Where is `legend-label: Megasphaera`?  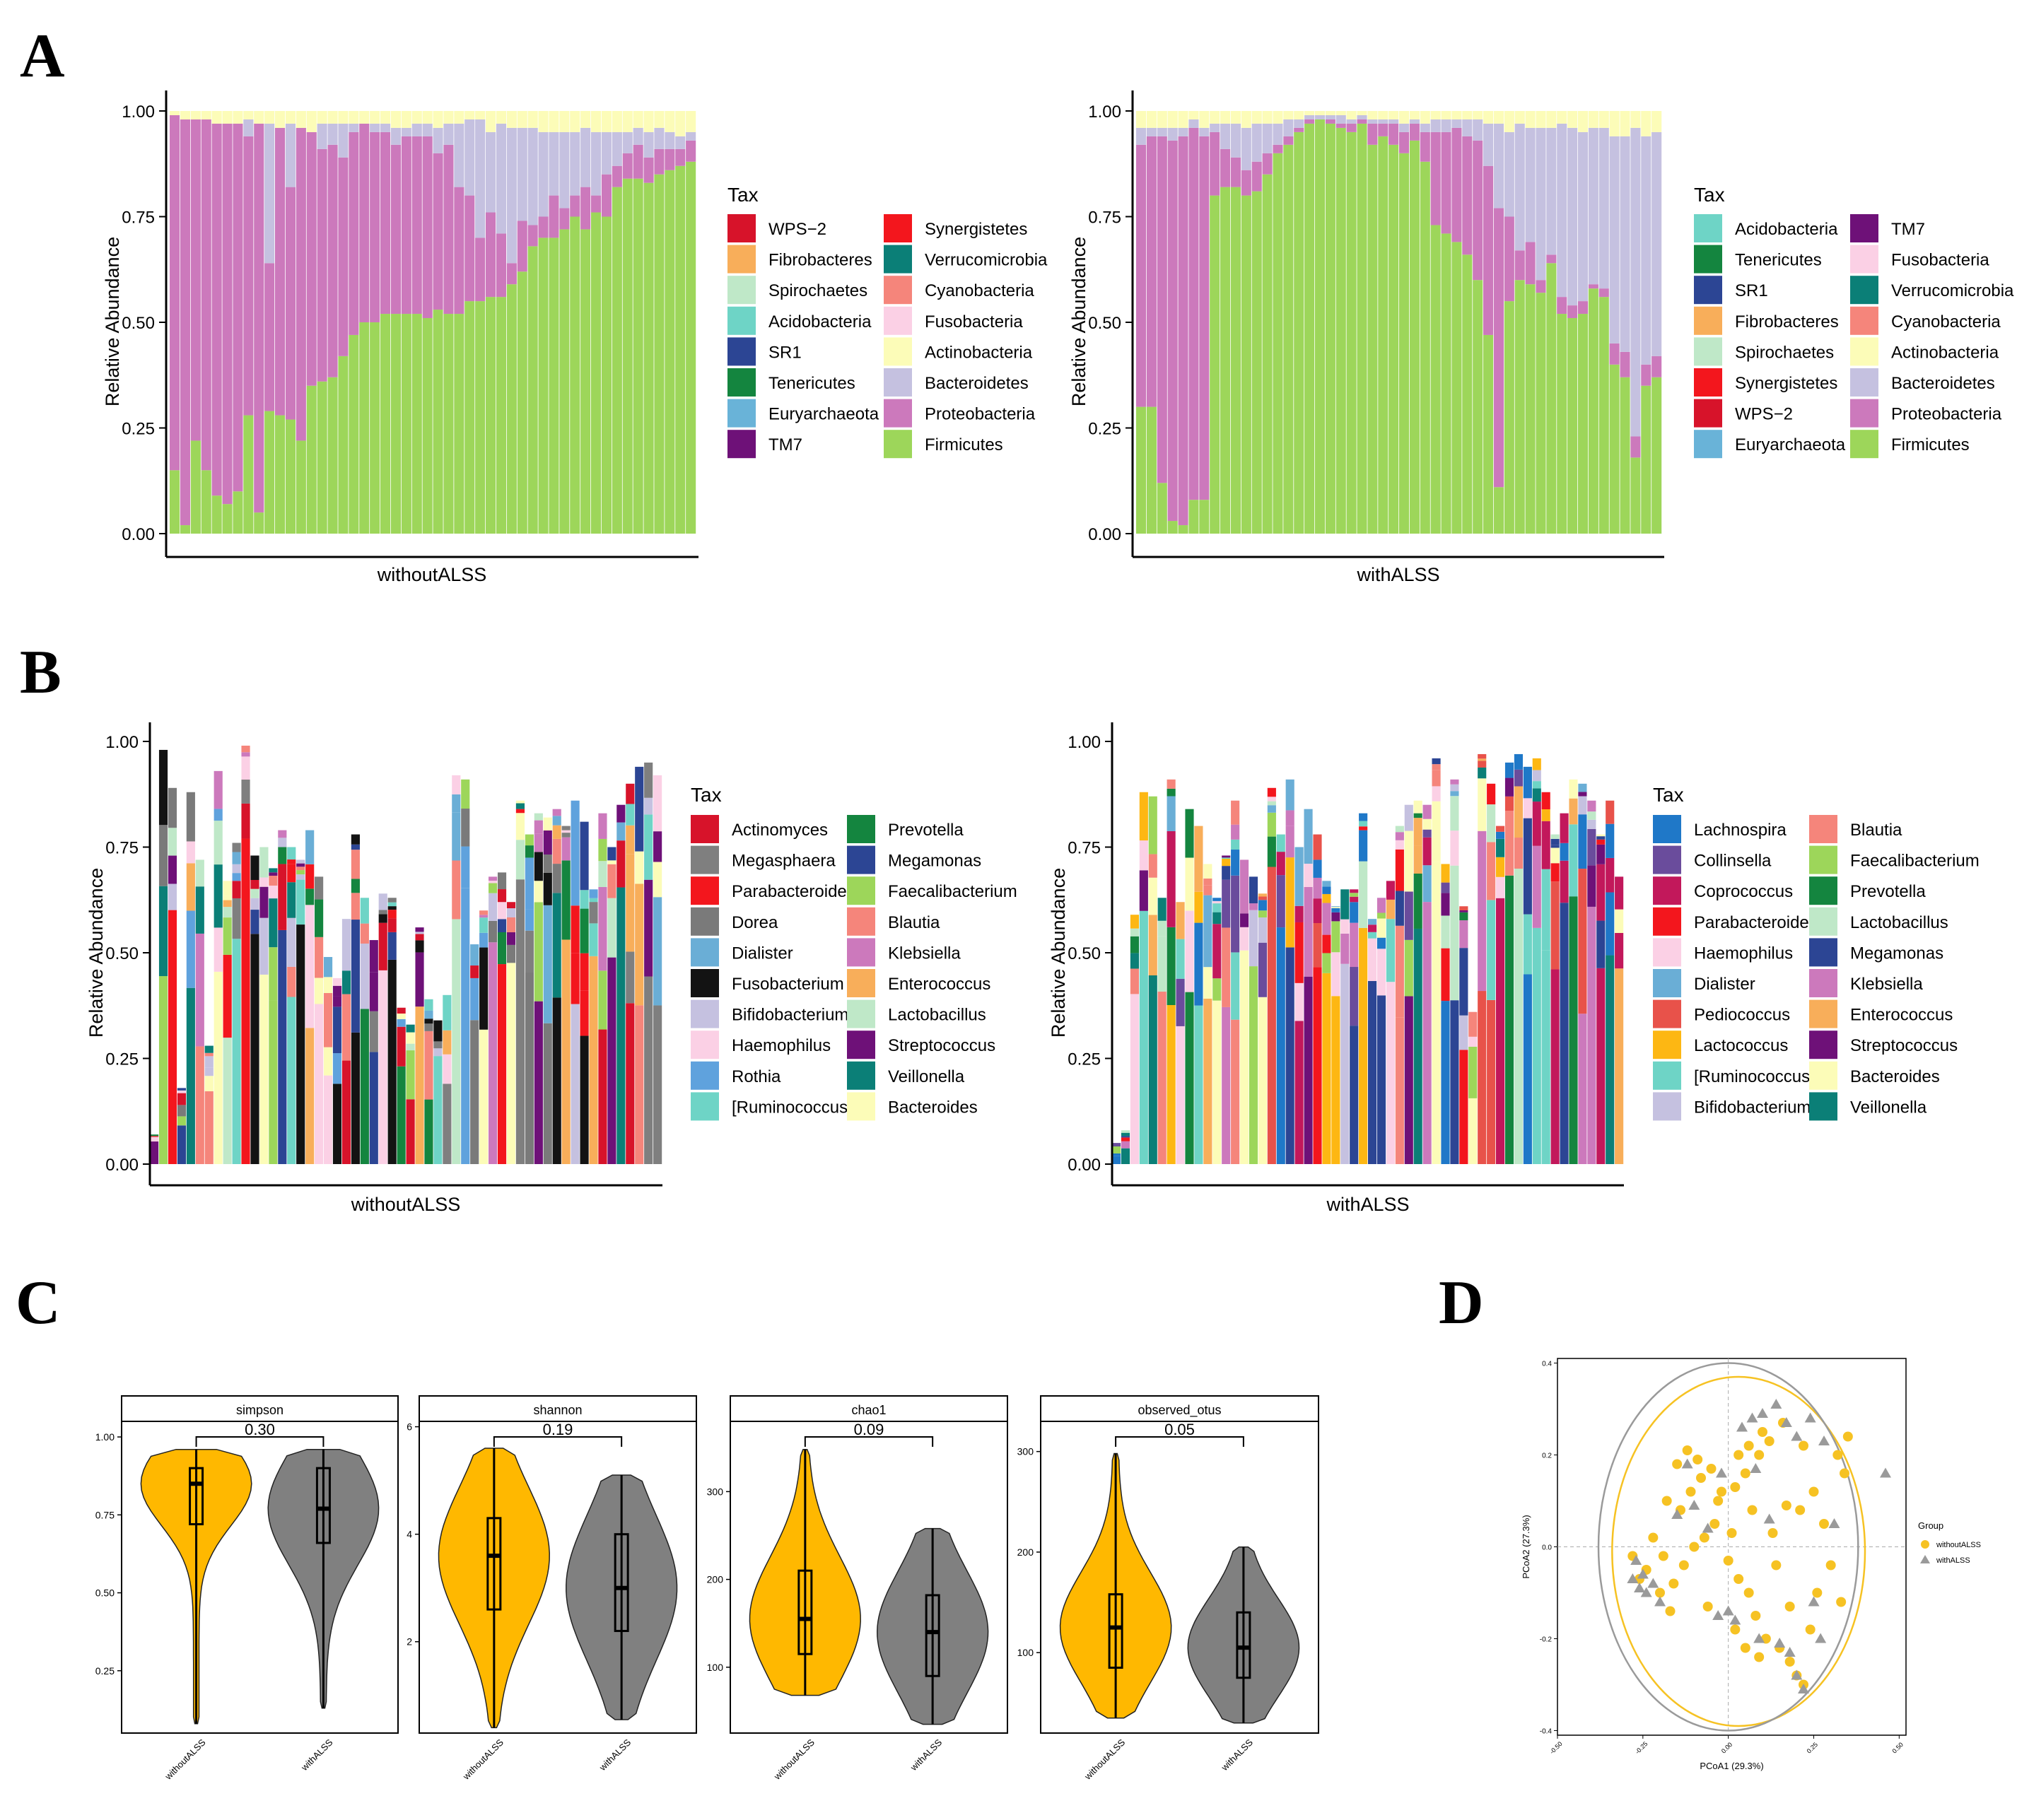 legend-label: Megasphaera is located at coordinates (784, 862).